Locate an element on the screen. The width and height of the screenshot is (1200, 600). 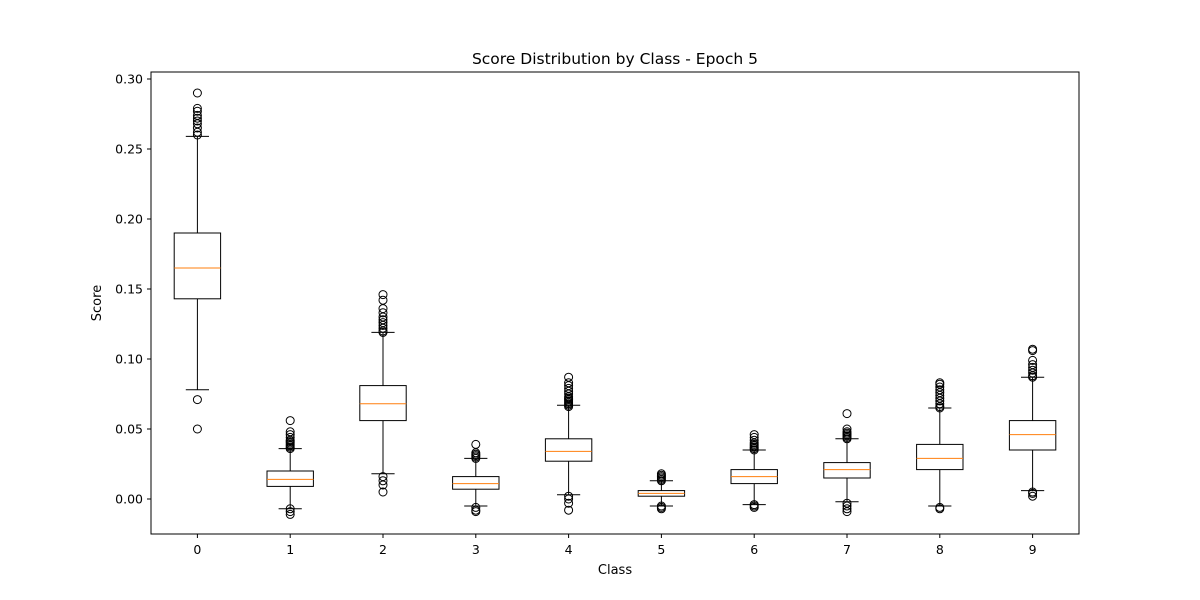
x-tick-label: 8 is located at coordinates (940, 549).